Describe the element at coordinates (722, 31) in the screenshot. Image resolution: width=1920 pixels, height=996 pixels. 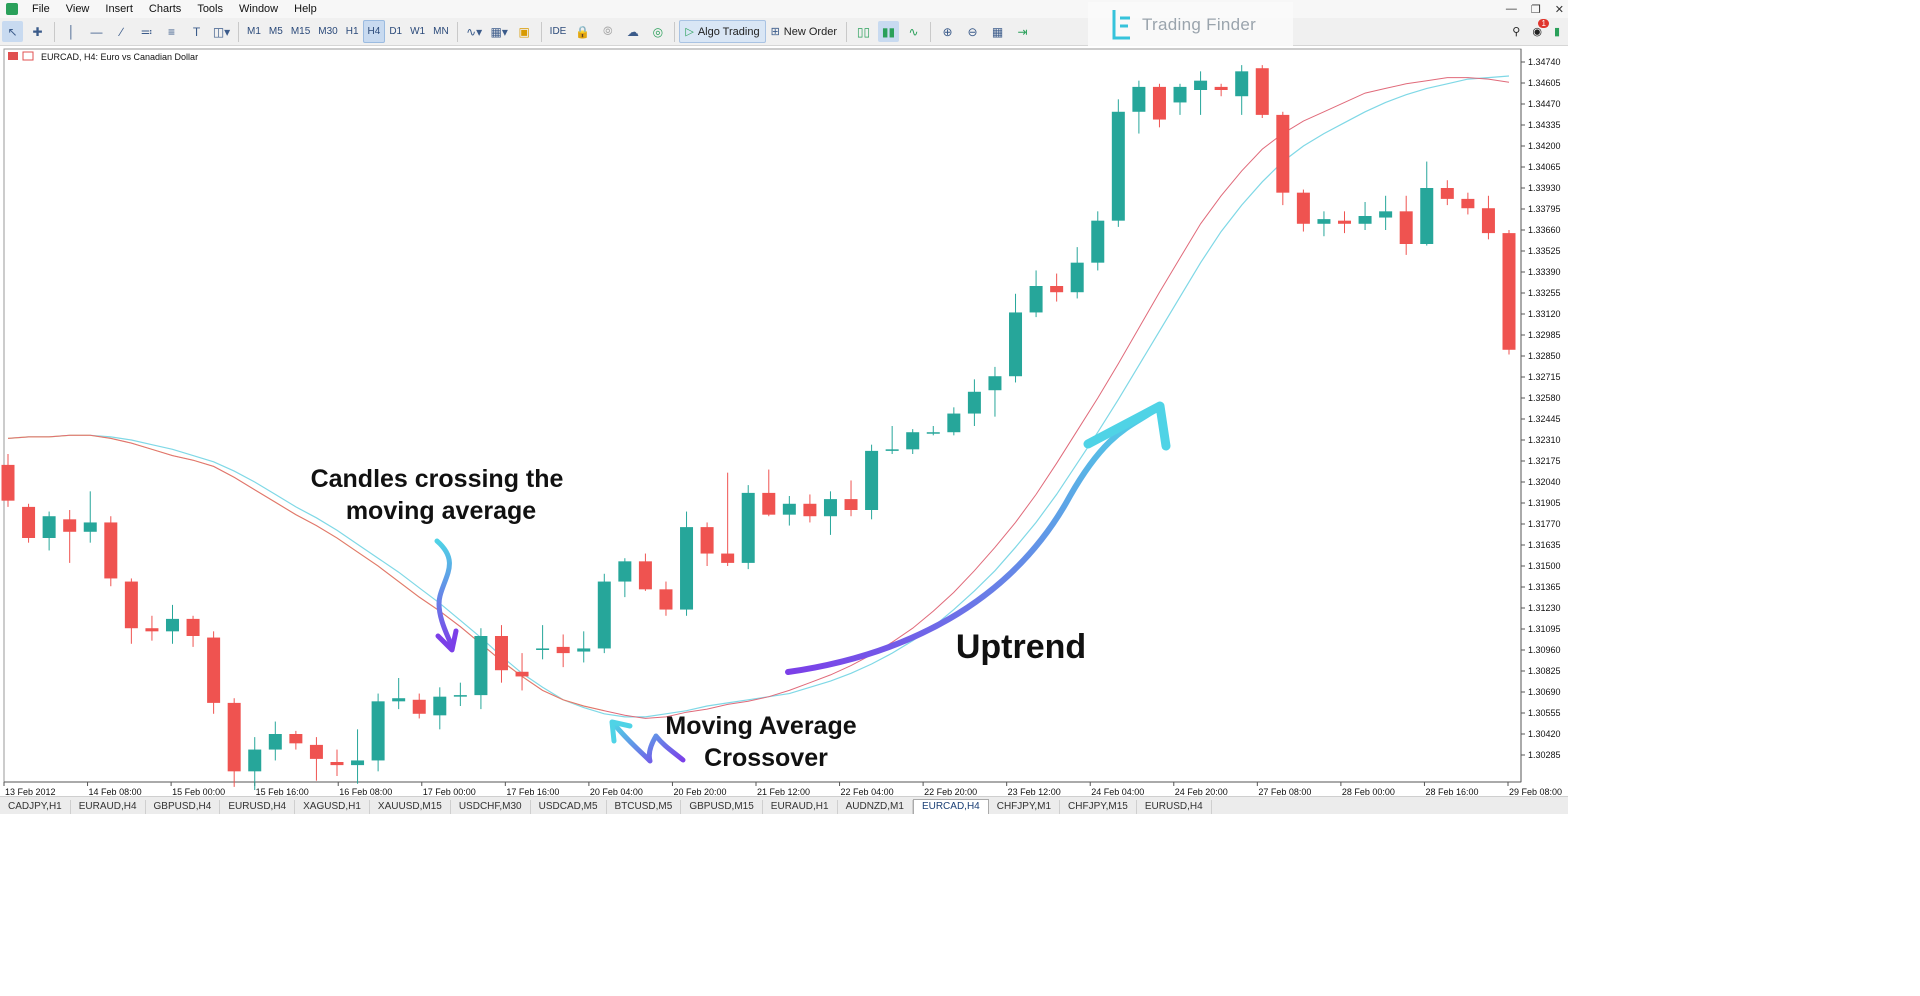
I see `algo-trading-button: ▷ Algo Trading` at that location.